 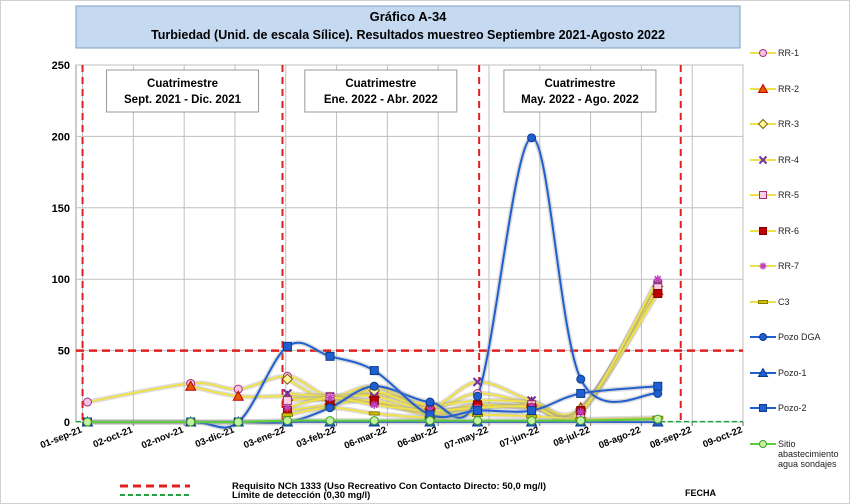 What do you see at coordinates (61, 137) in the screenshot?
I see `y-tick-label: 200` at bounding box center [61, 137].